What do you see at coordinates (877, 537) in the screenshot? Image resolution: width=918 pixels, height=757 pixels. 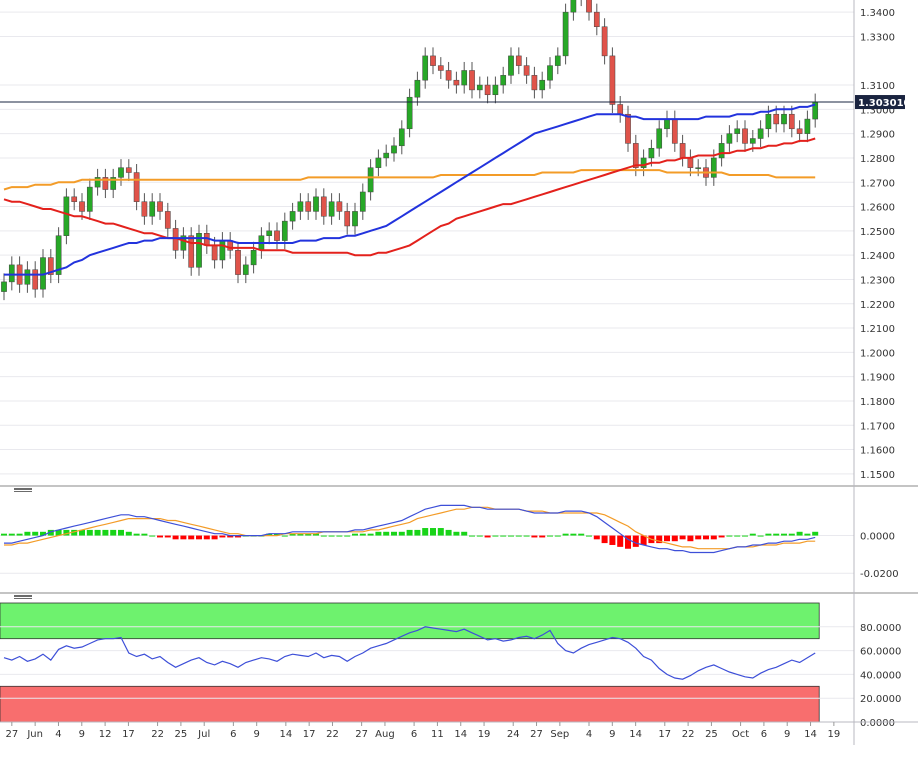 I see `macd-tick-label: 0.0000` at bounding box center [877, 537].